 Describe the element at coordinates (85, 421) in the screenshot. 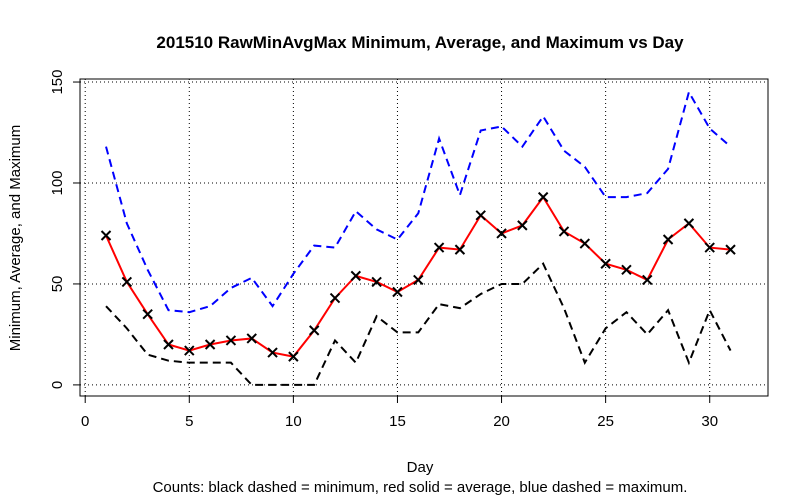

I see `x-tick-label: 0` at that location.